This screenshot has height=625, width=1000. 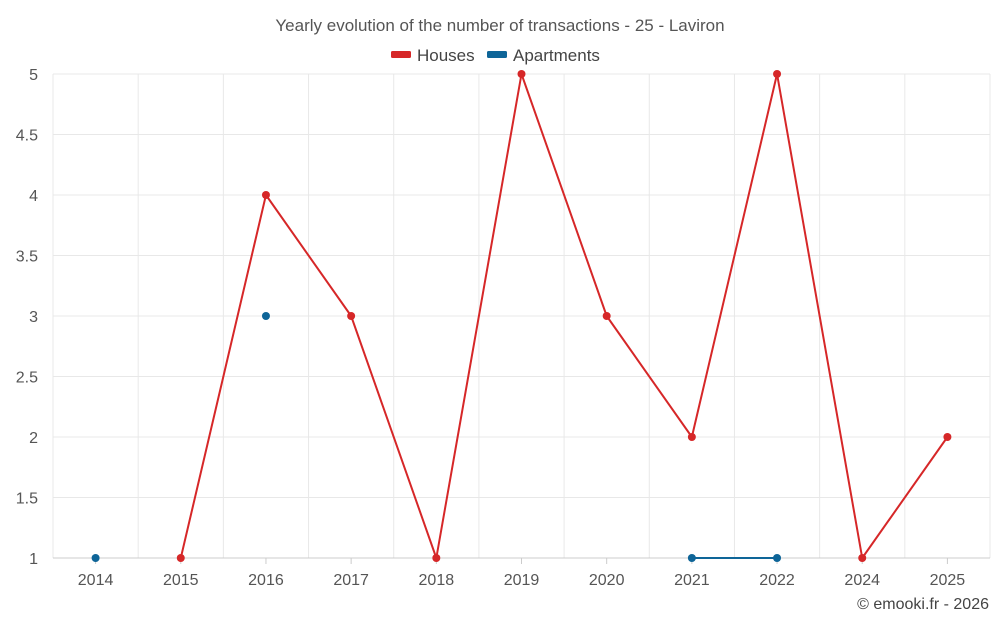 I want to click on x-tick-label: 2018, so click(x=437, y=580).